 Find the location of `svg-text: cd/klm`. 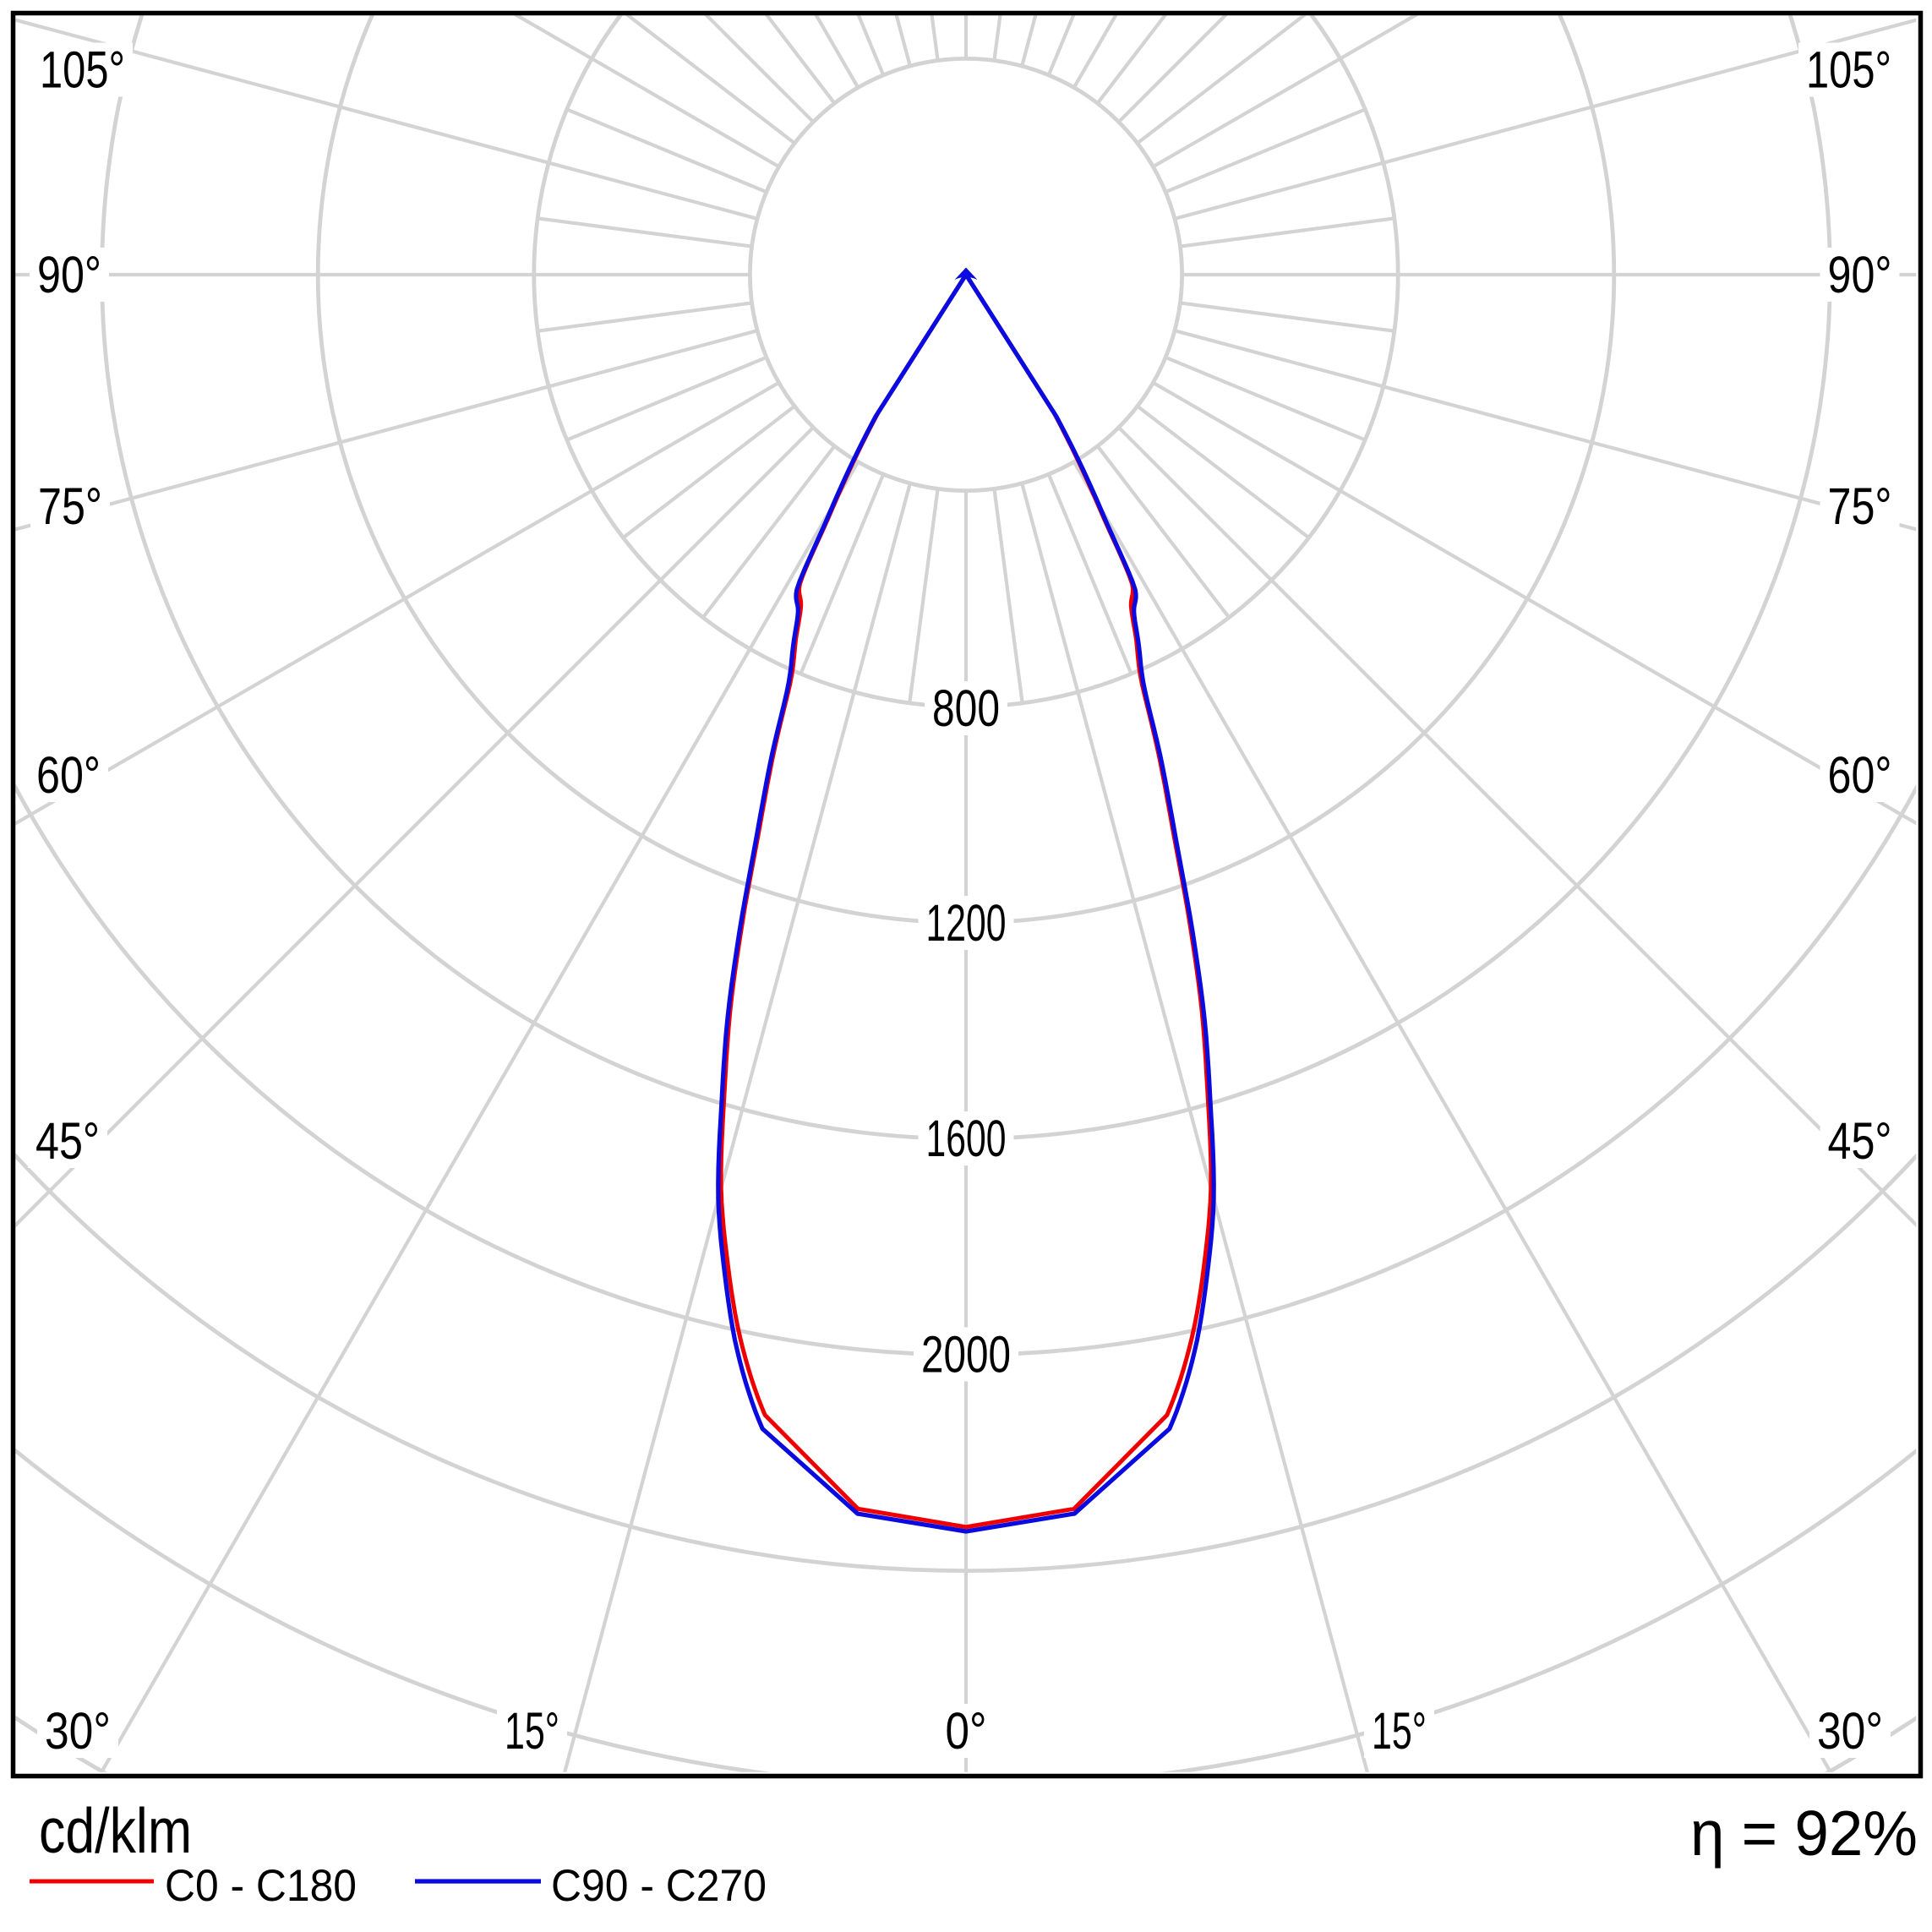

svg-text: cd/klm is located at coordinates (115, 1830).